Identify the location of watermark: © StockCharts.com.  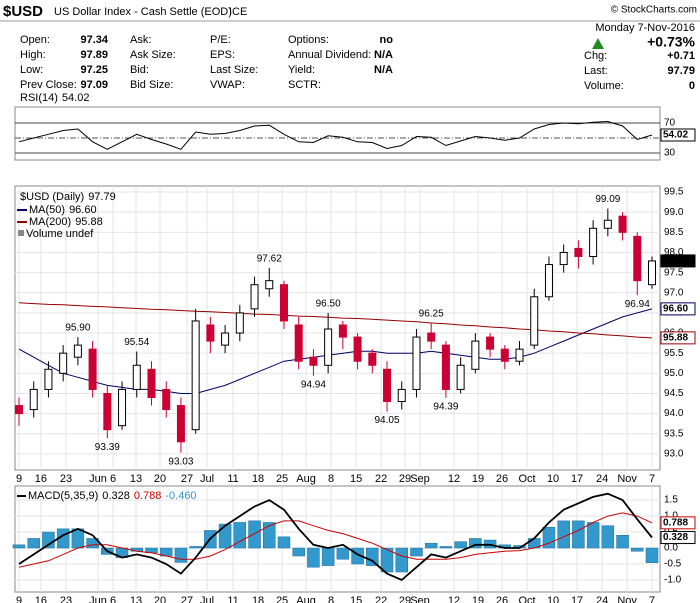
(654, 10).